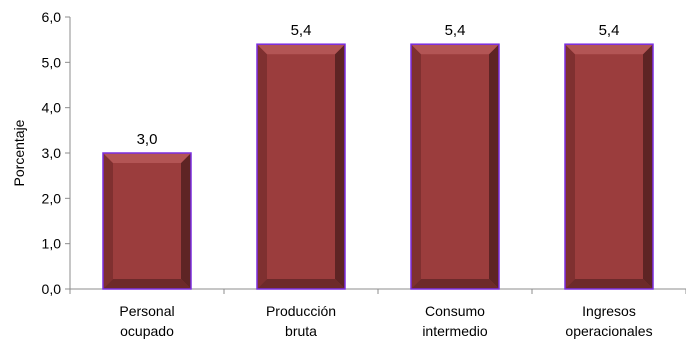  What do you see at coordinates (19, 152) in the screenshot?
I see `y-axis-label: Porcentaje` at bounding box center [19, 152].